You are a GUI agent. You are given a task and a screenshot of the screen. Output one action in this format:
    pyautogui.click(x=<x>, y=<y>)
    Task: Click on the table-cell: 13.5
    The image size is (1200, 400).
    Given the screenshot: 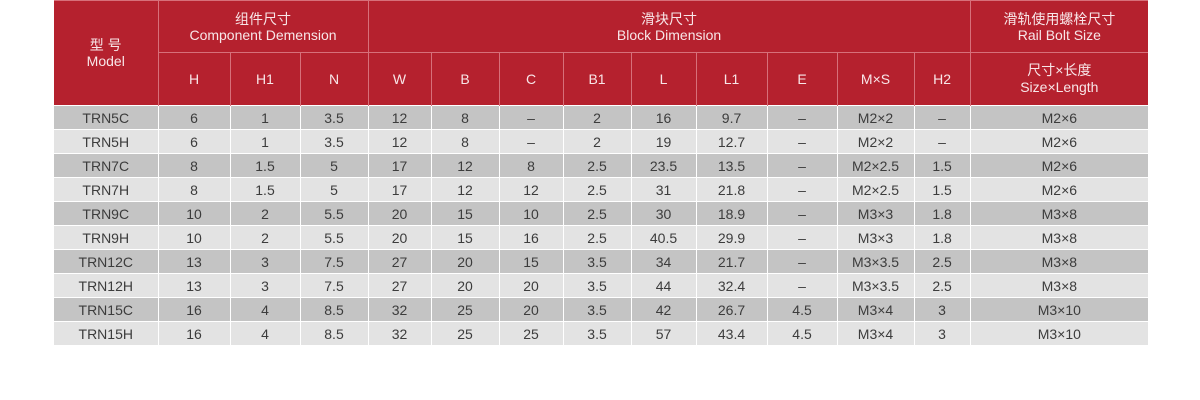 What is the action you would take?
    pyautogui.click(x=731, y=165)
    